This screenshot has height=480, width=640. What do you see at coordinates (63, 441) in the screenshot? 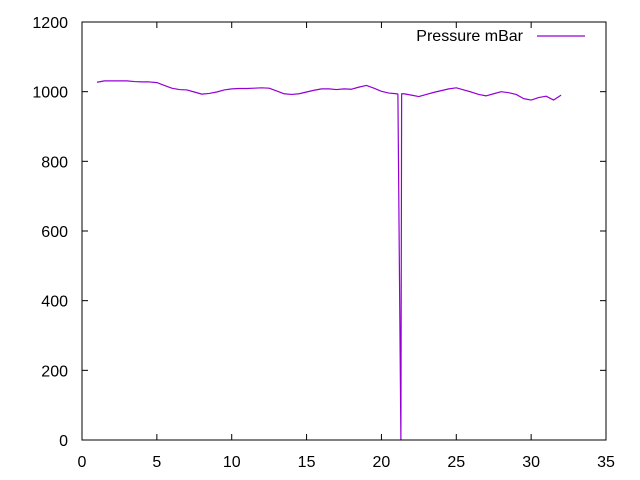
I see `y-tick-label: 0` at bounding box center [63, 441].